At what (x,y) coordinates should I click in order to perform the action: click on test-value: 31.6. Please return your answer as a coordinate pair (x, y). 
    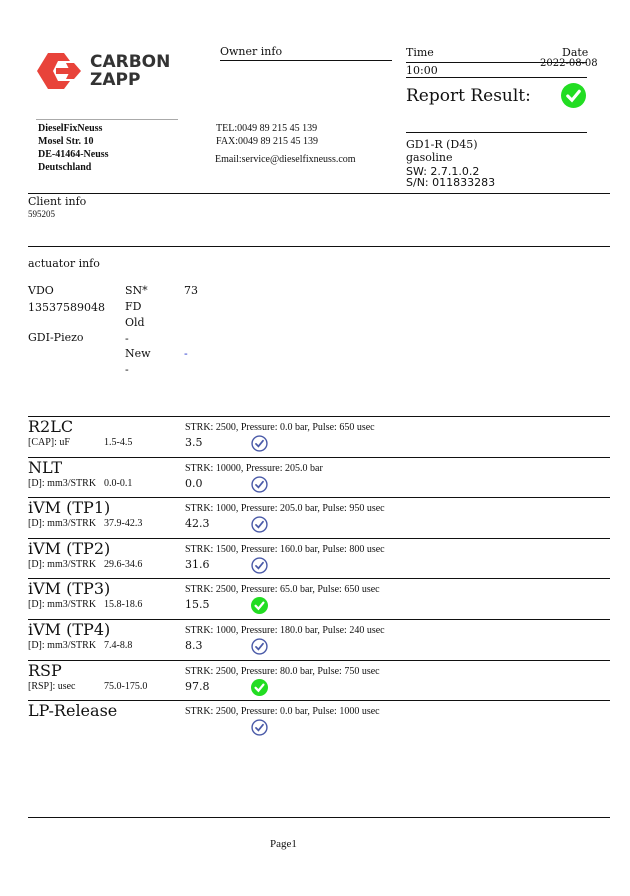
    Looking at the image, I should click on (197, 564).